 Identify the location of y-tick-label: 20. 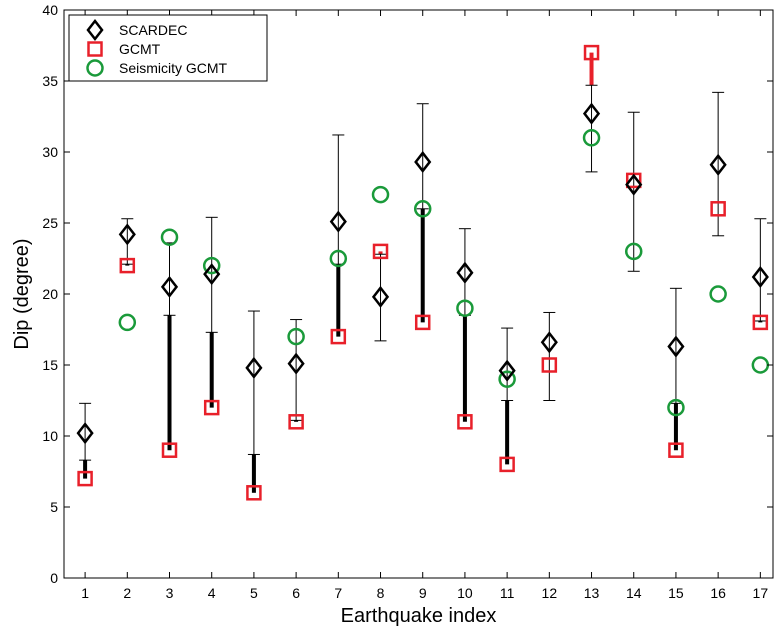
(50, 294).